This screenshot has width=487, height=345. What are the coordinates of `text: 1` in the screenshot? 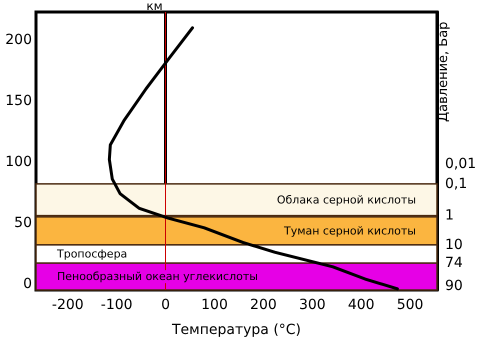 It's located at (449, 216).